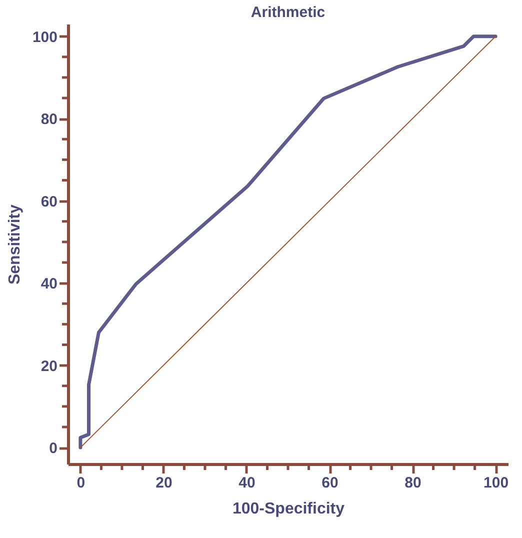 Image resolution: width=522 pixels, height=538 pixels. What do you see at coordinates (330, 483) in the screenshot?
I see `x-tick-label: 60` at bounding box center [330, 483].